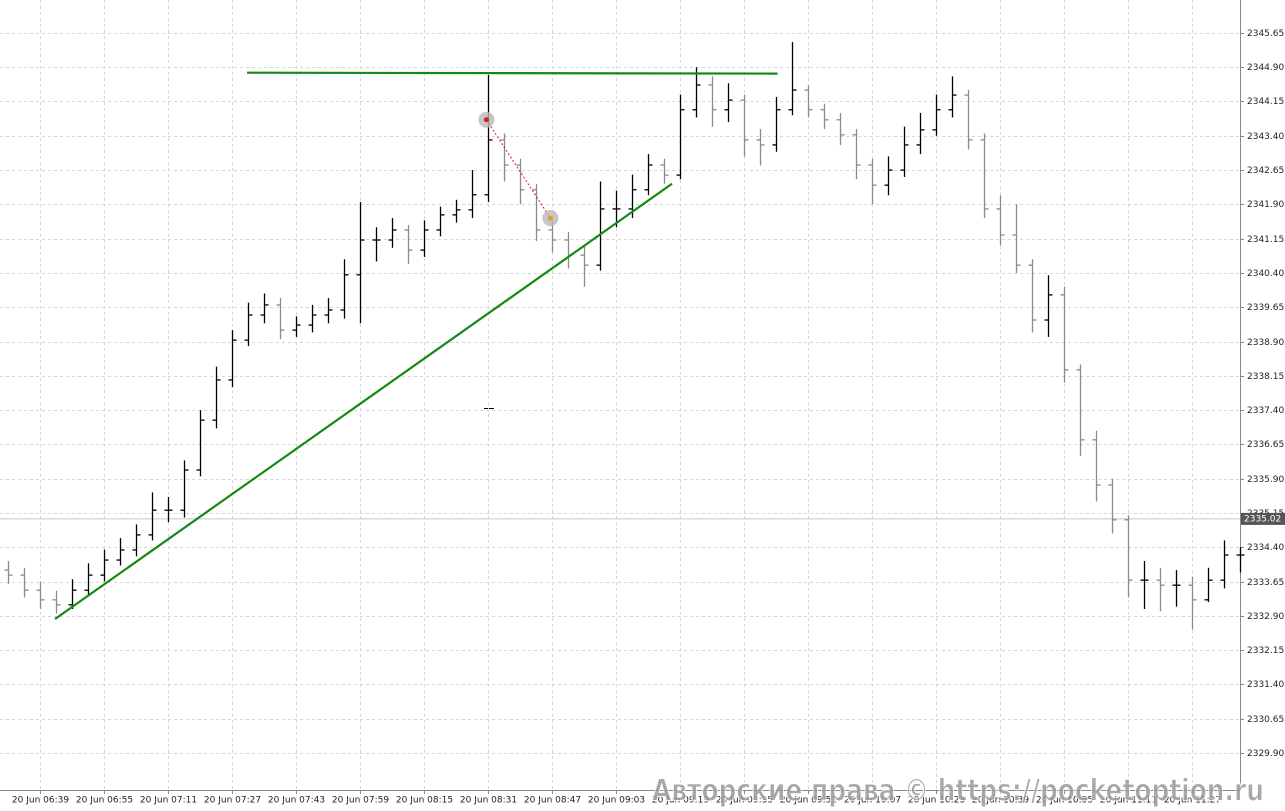  Describe the element at coordinates (1265, 548) in the screenshot. I see `y-tick-label: 2334.40` at that location.